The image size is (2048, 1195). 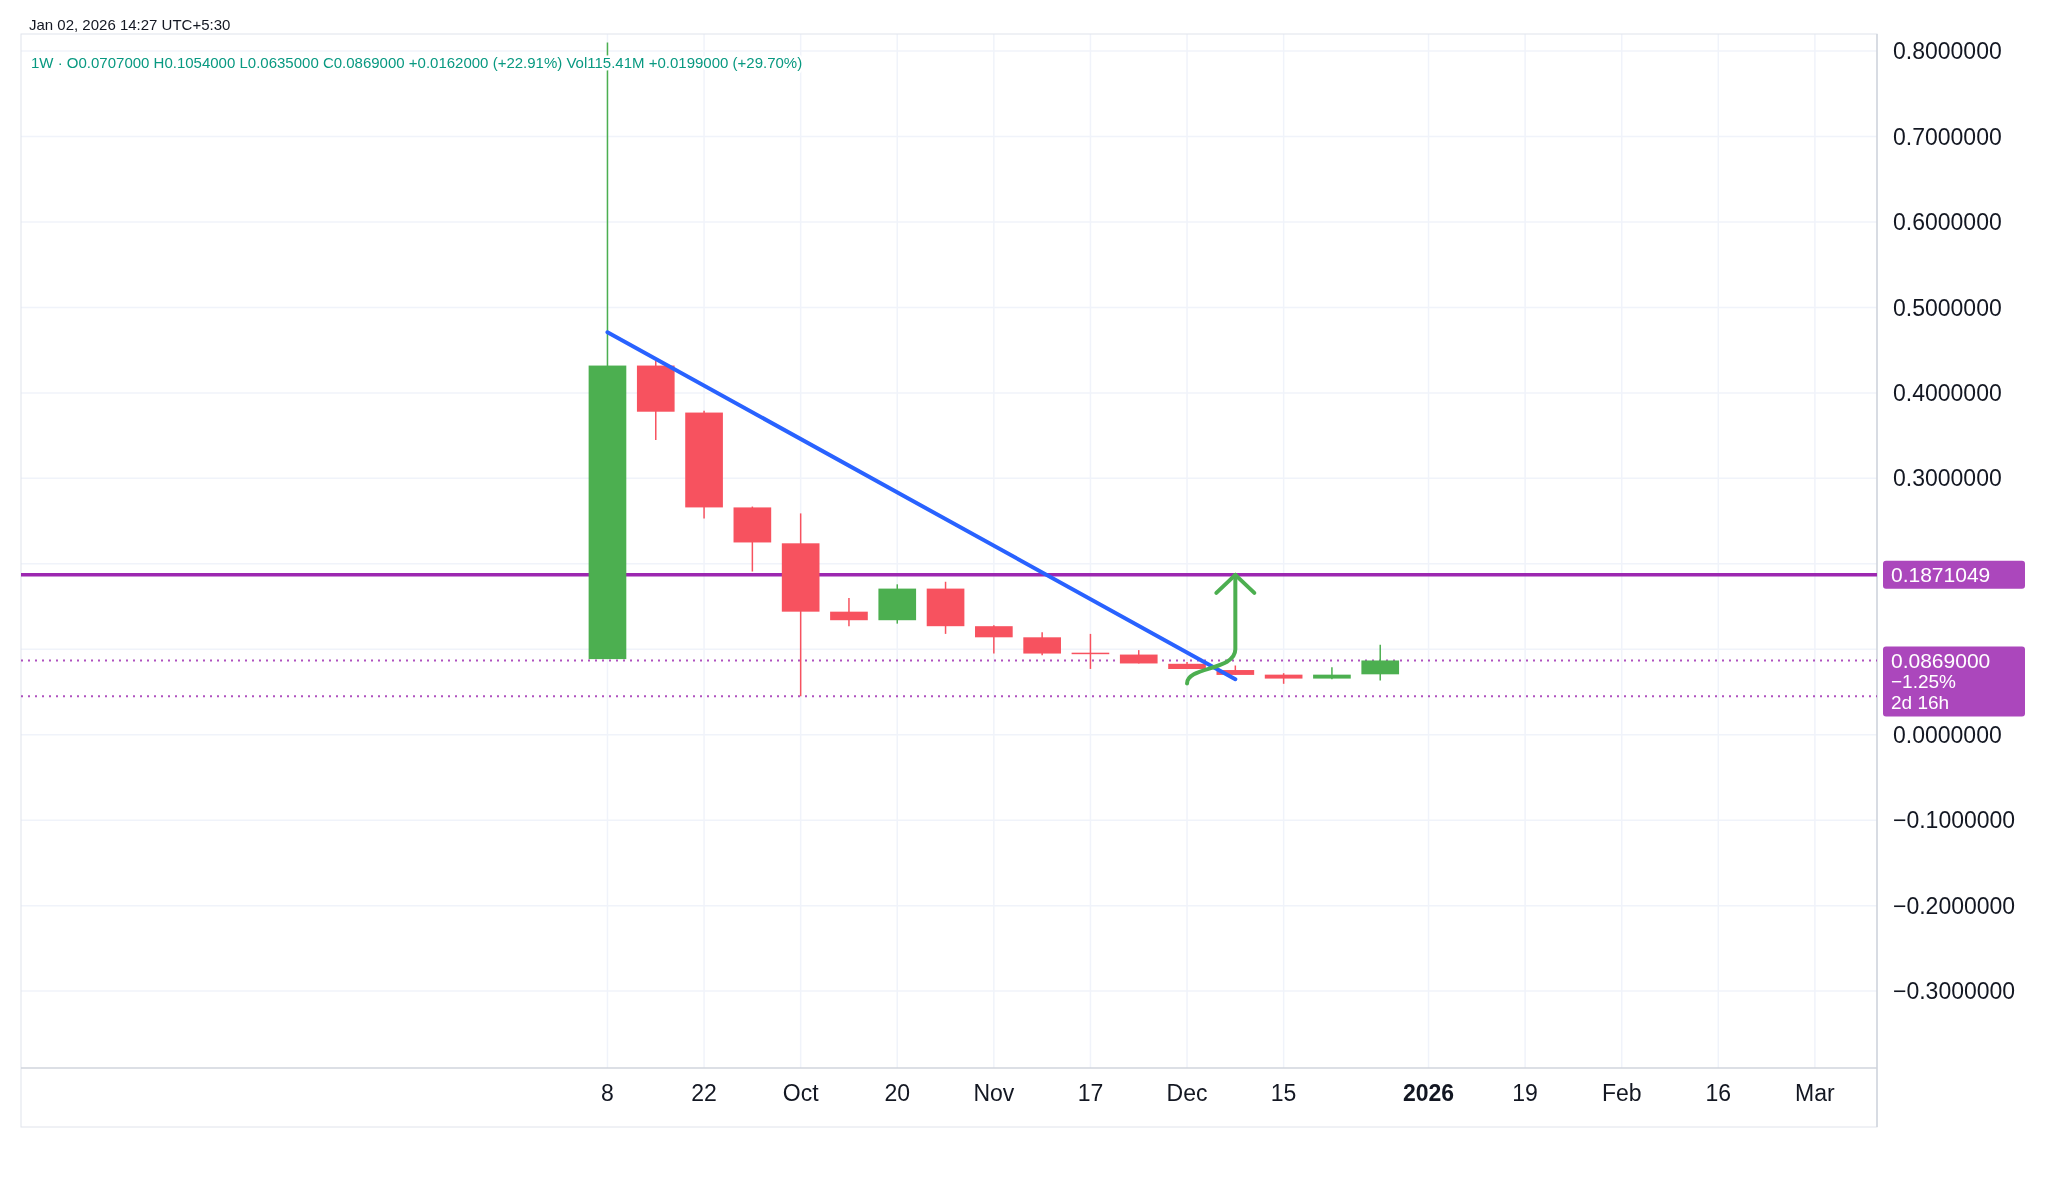 I want to click on y-tick-label: 0.7000000, so click(x=1947, y=136).